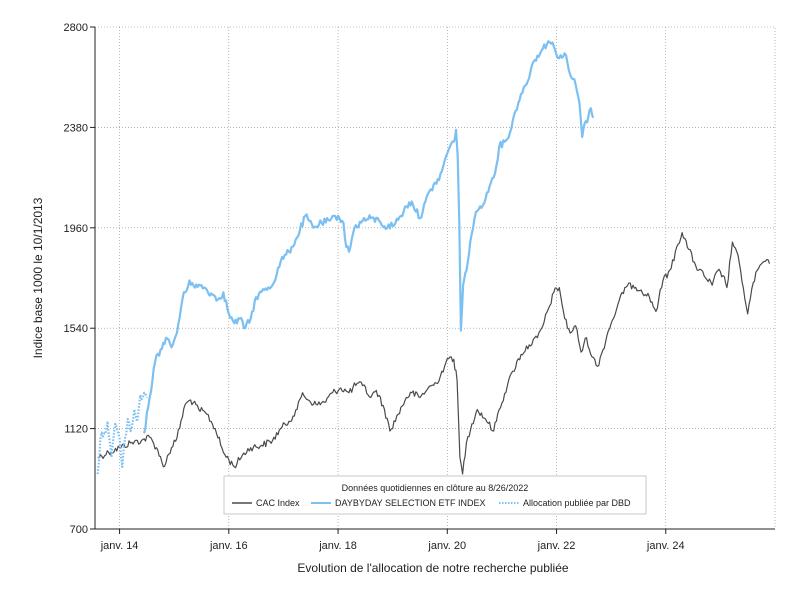 This screenshot has width=800, height=600. What do you see at coordinates (76, 28) in the screenshot?
I see `y-tick-label: 2800` at bounding box center [76, 28].